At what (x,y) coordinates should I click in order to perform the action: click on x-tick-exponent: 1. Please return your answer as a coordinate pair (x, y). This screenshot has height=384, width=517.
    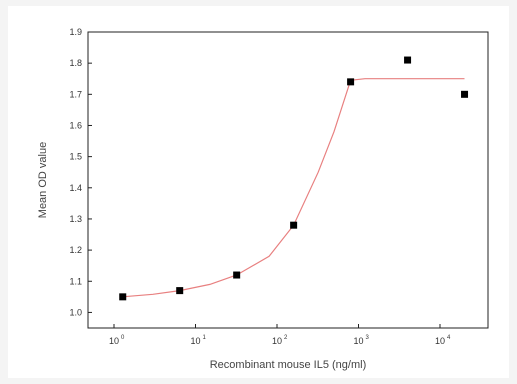
    Looking at the image, I should click on (205, 338).